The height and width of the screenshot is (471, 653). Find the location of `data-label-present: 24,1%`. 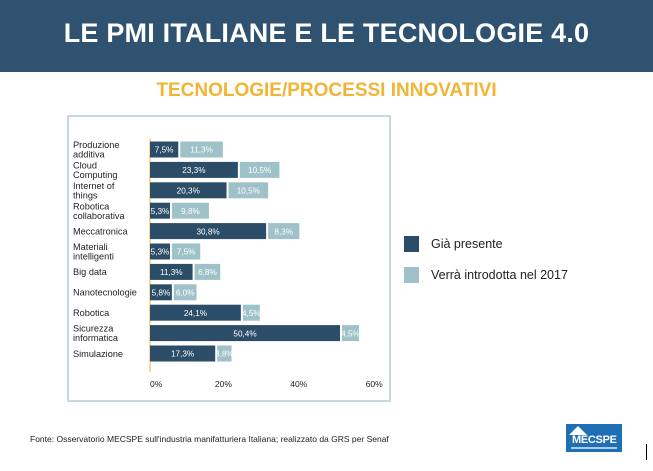

data-label-present: 24,1% is located at coordinates (195, 313).